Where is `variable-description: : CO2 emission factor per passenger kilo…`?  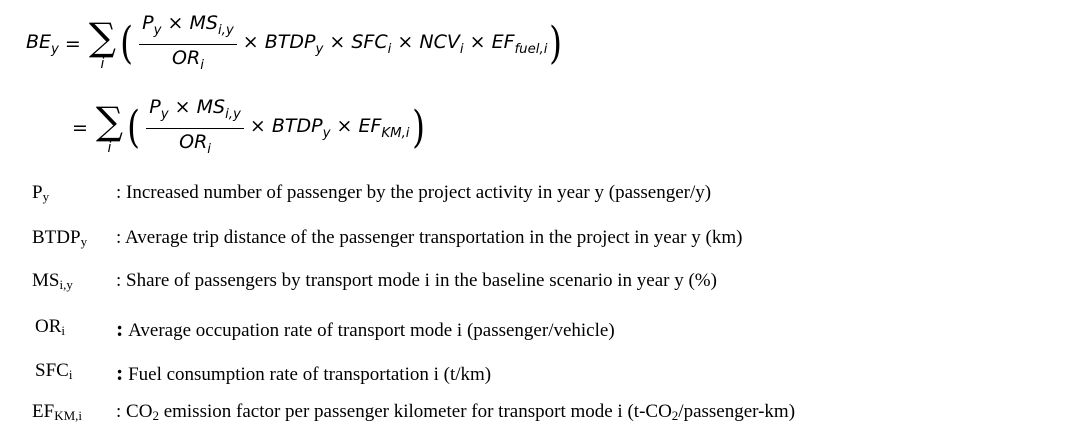 variable-description: : CO2 emission factor per passenger kilo… is located at coordinates (456, 412).